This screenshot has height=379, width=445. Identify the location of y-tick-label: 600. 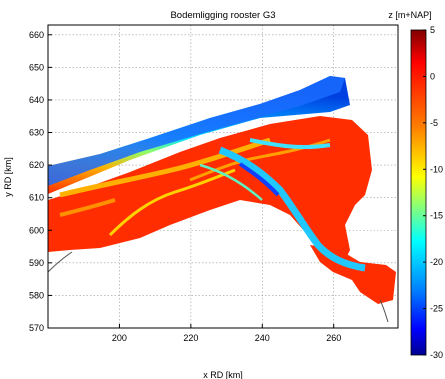
(36, 230).